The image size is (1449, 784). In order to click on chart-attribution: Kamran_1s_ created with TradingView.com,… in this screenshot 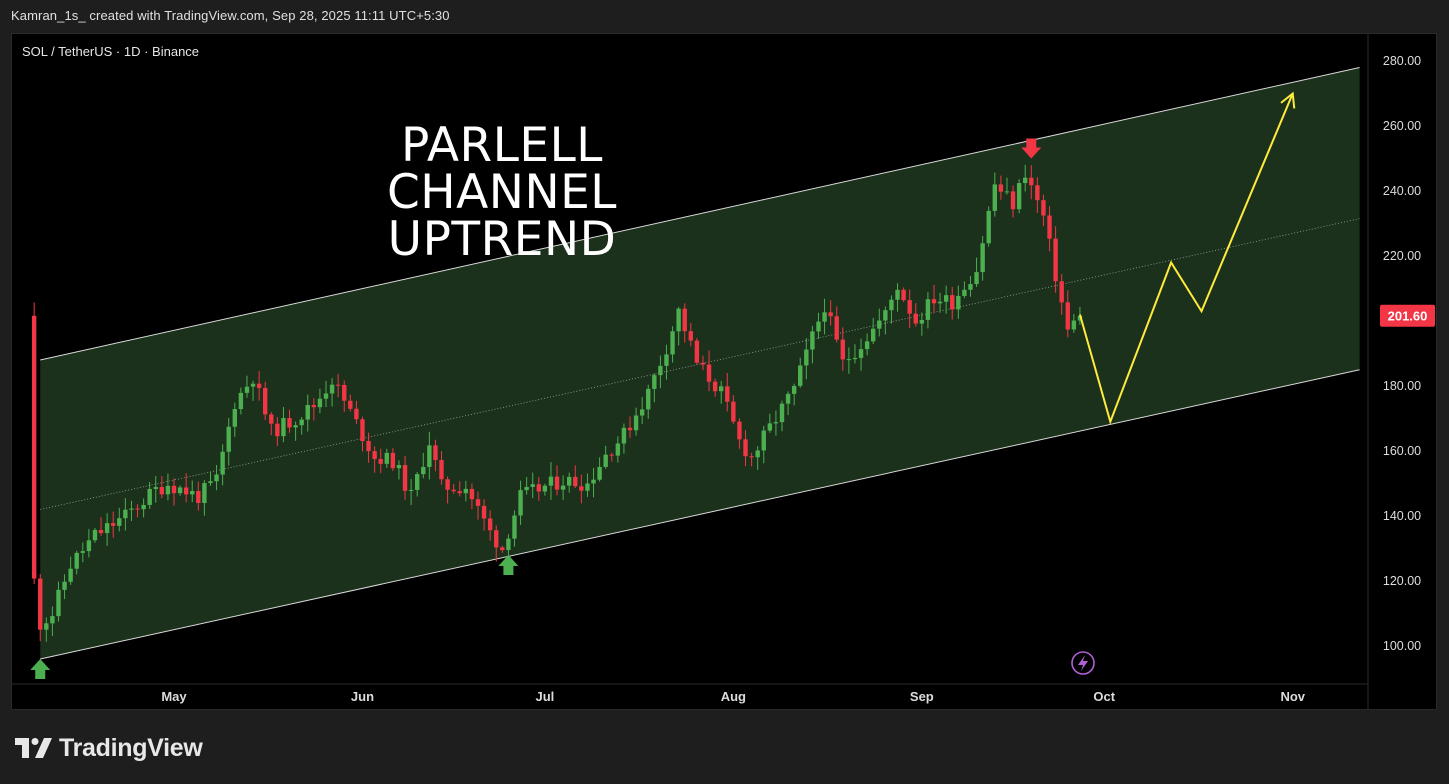, I will do `click(230, 15)`.